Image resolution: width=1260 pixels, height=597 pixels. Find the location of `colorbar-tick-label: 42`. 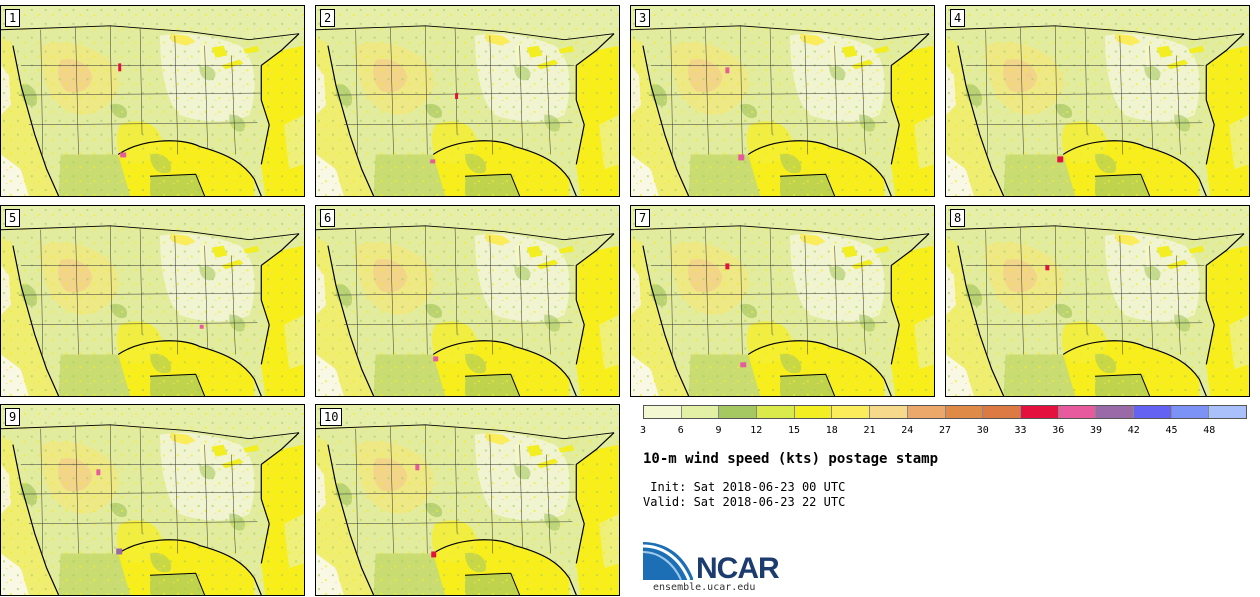

colorbar-tick-label: 42 is located at coordinates (1133, 430).